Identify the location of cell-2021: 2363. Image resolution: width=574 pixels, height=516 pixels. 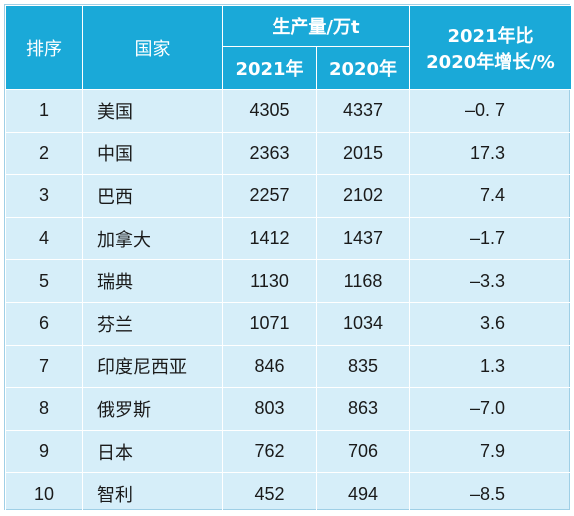
(269, 153).